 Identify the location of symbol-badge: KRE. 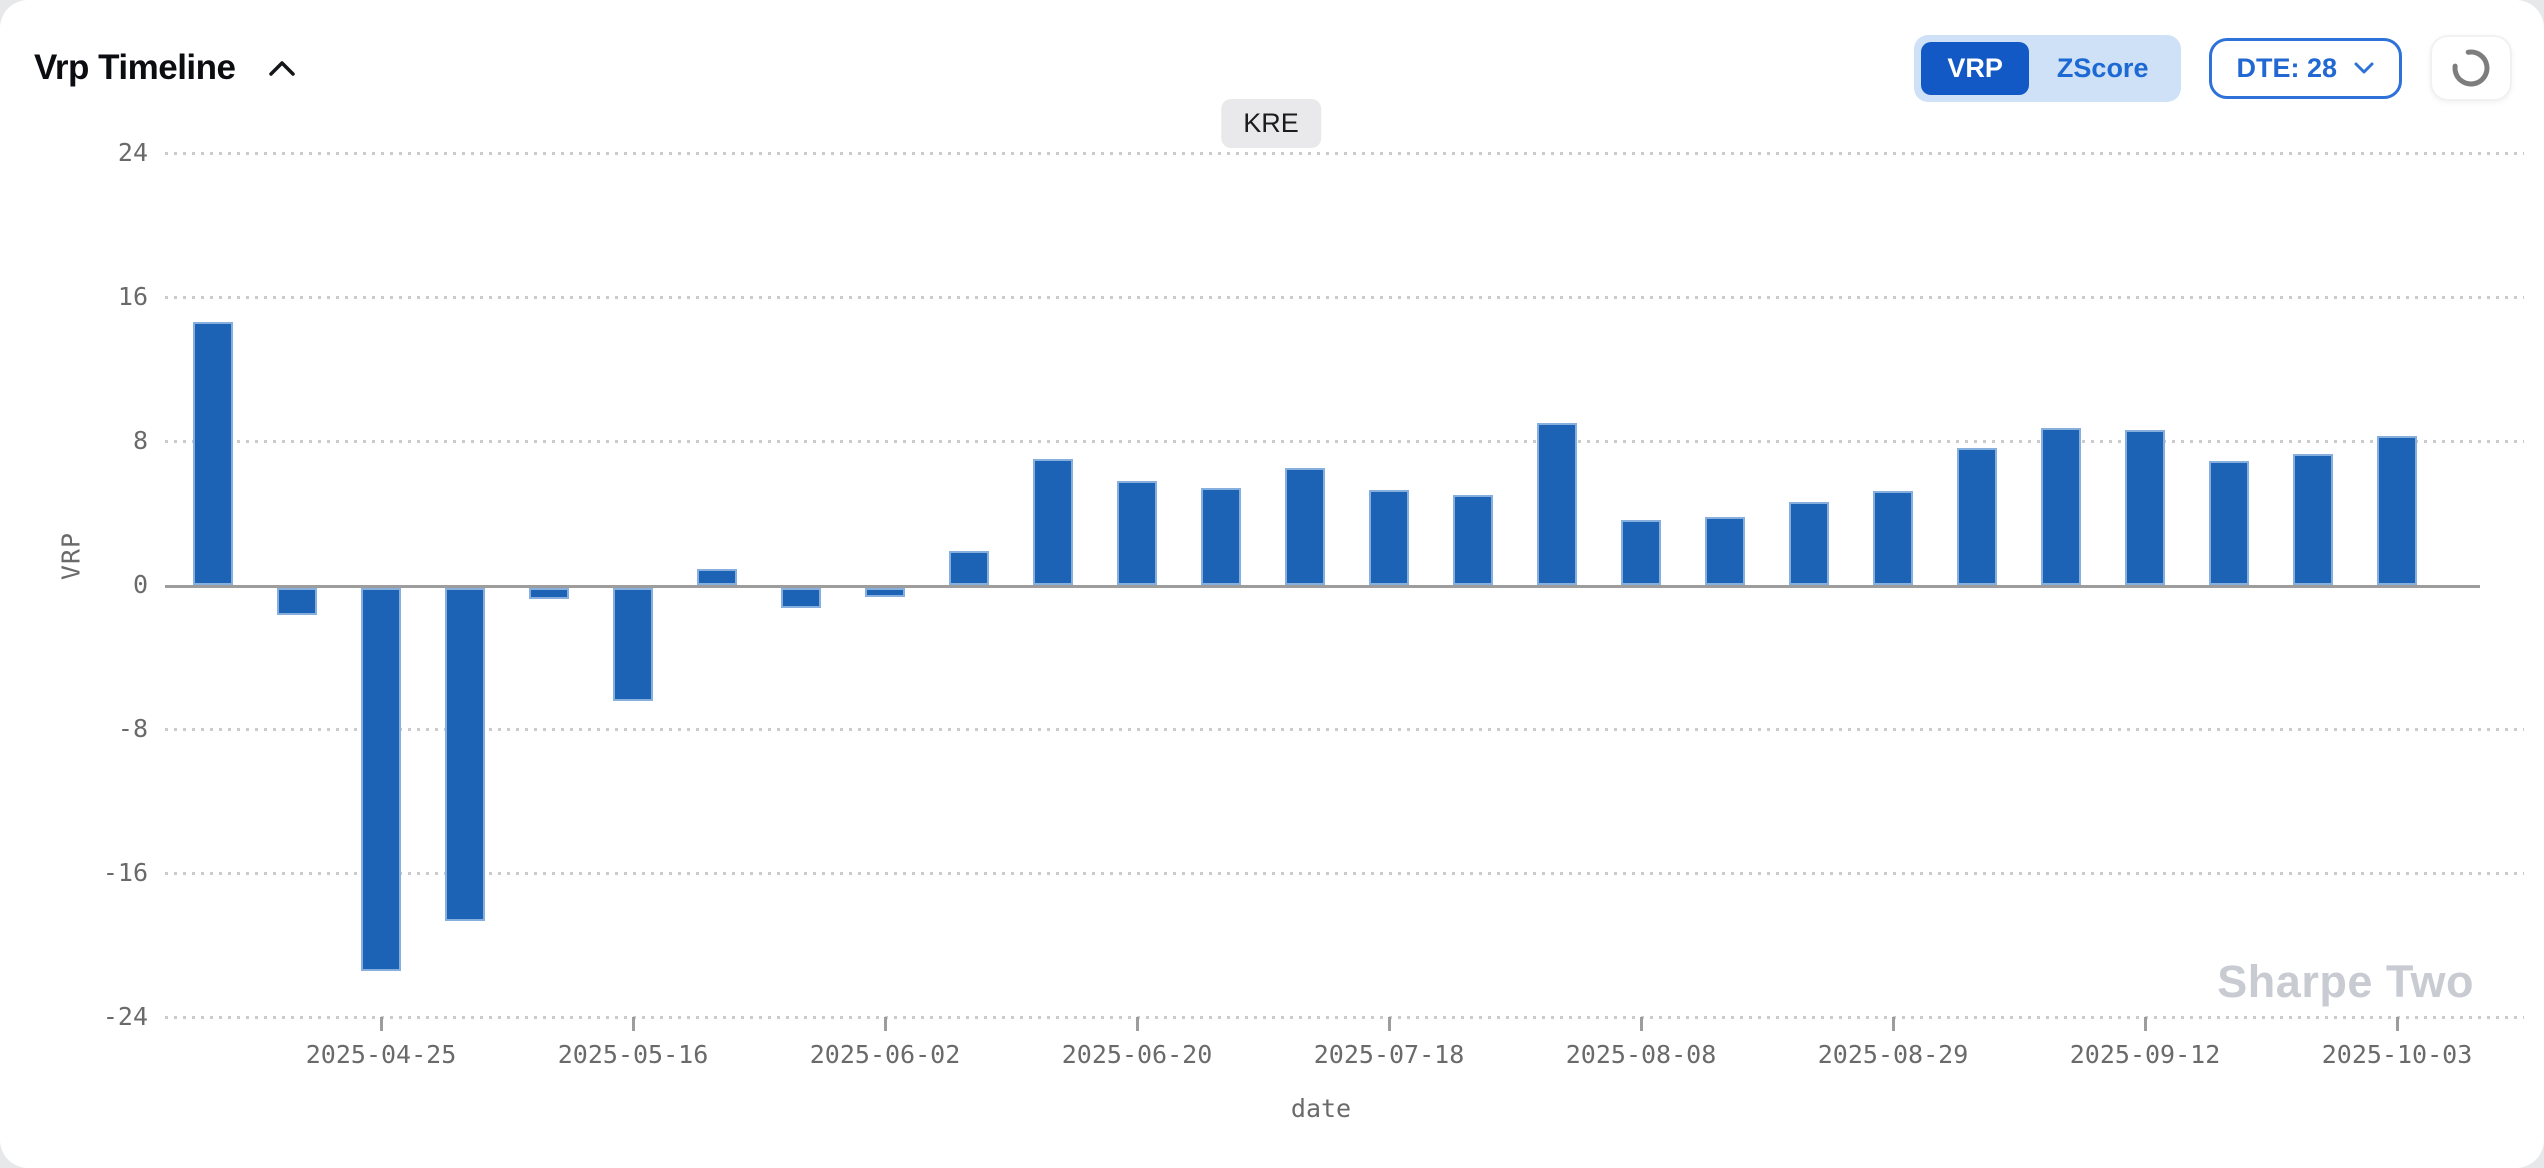
(1271, 123).